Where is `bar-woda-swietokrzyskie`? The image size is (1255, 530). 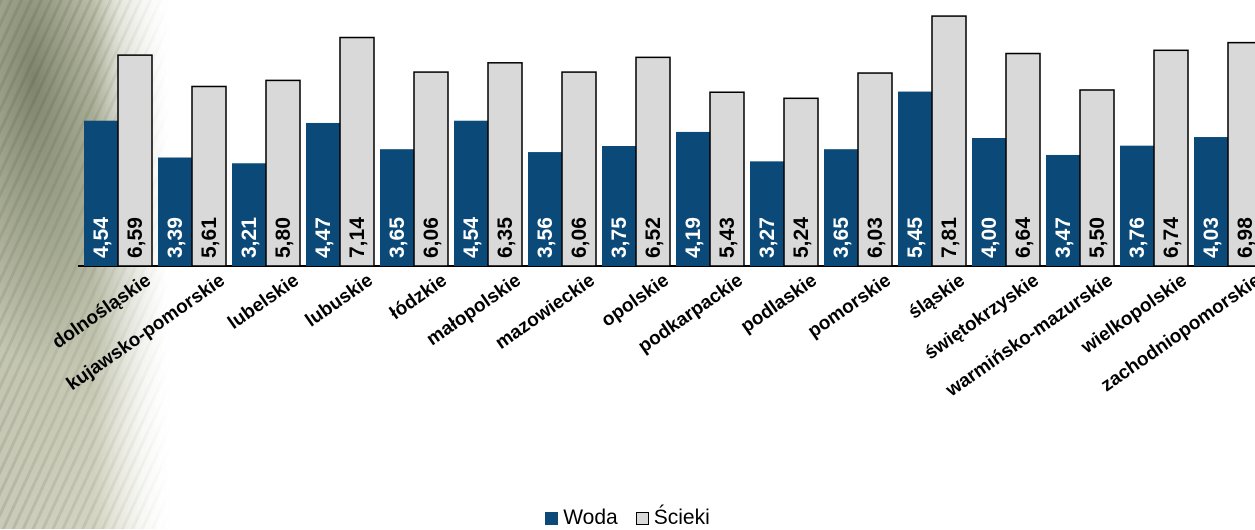 bar-woda-swietokrzyskie is located at coordinates (989, 202).